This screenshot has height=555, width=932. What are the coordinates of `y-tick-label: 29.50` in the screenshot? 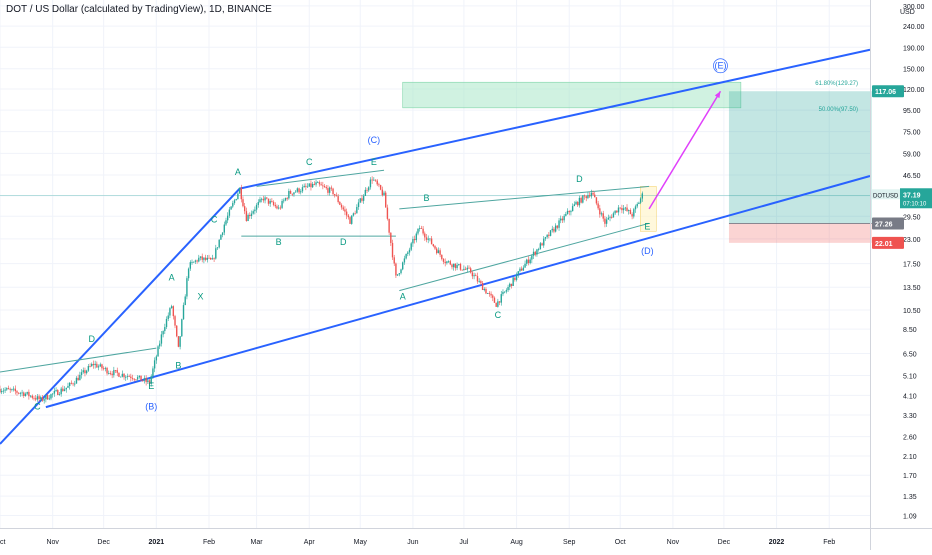 It's located at (912, 217).